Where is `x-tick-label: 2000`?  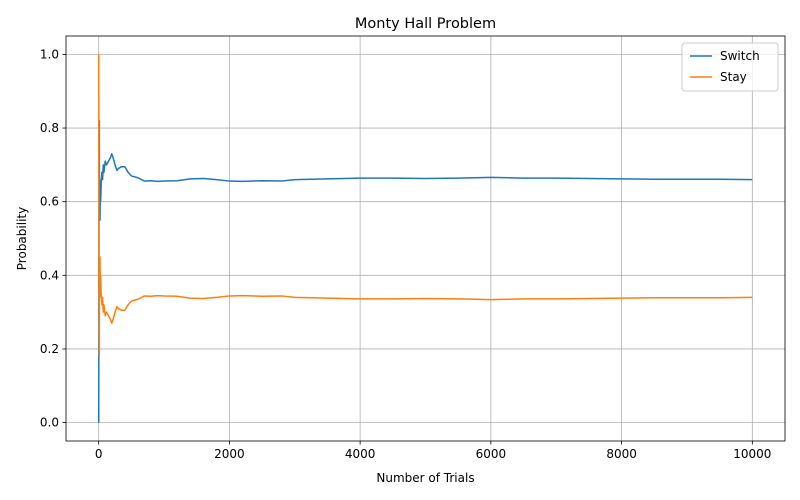 x-tick-label: 2000 is located at coordinates (229, 454).